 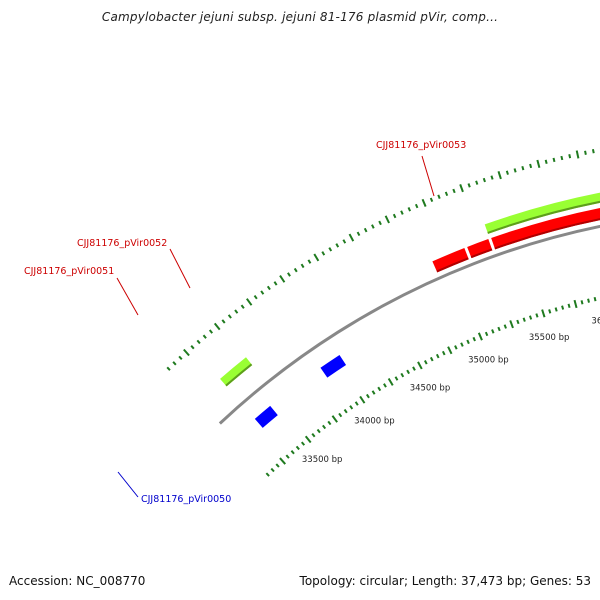 What do you see at coordinates (430, 388) in the screenshot?
I see `bp-label: 34500 bp` at bounding box center [430, 388].